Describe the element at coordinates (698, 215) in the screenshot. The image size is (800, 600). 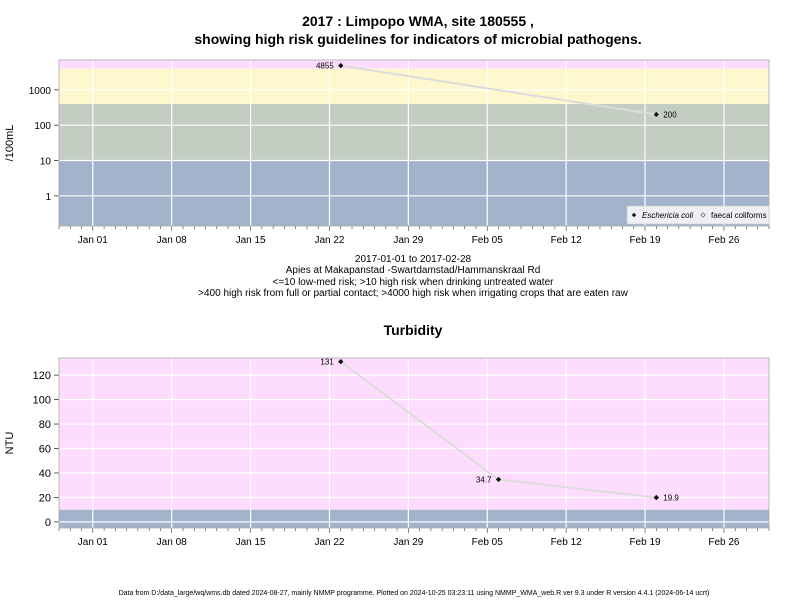
I see `legend-box` at that location.